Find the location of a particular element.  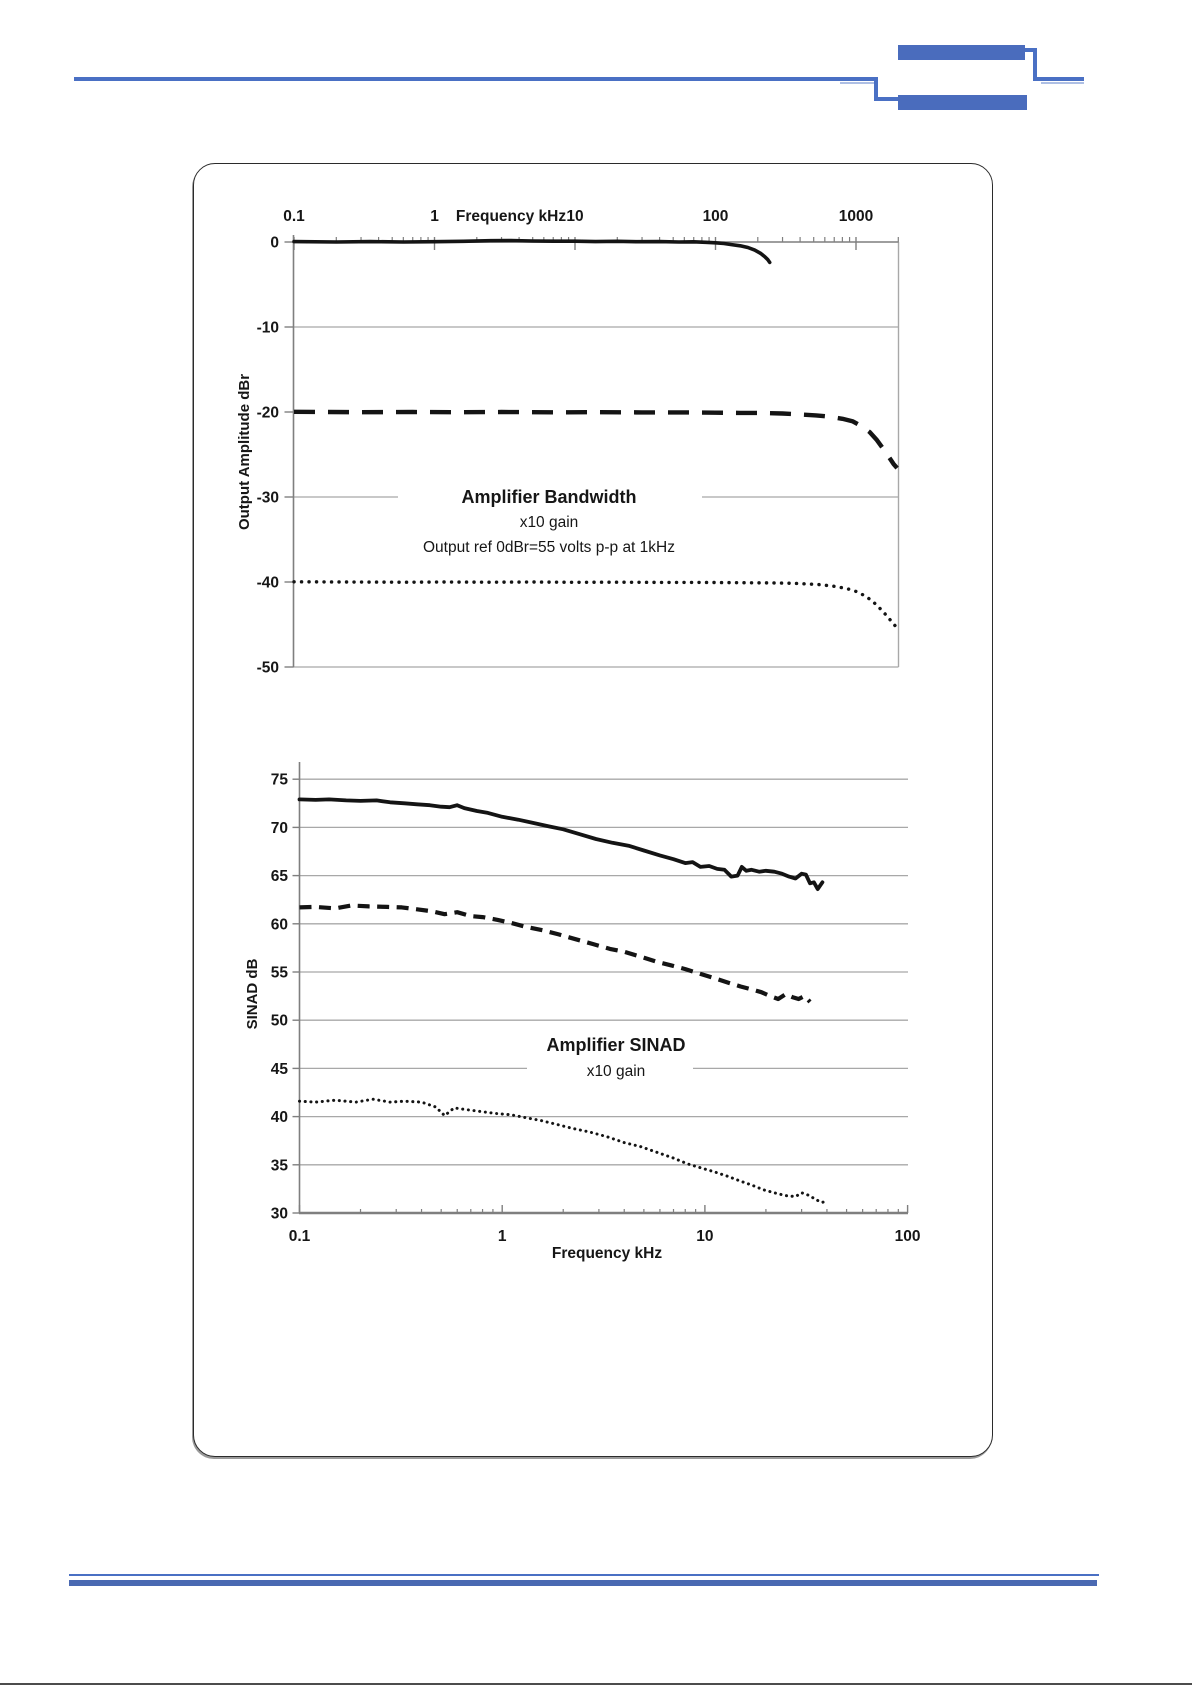

svg-text: -20 is located at coordinates (268, 413).